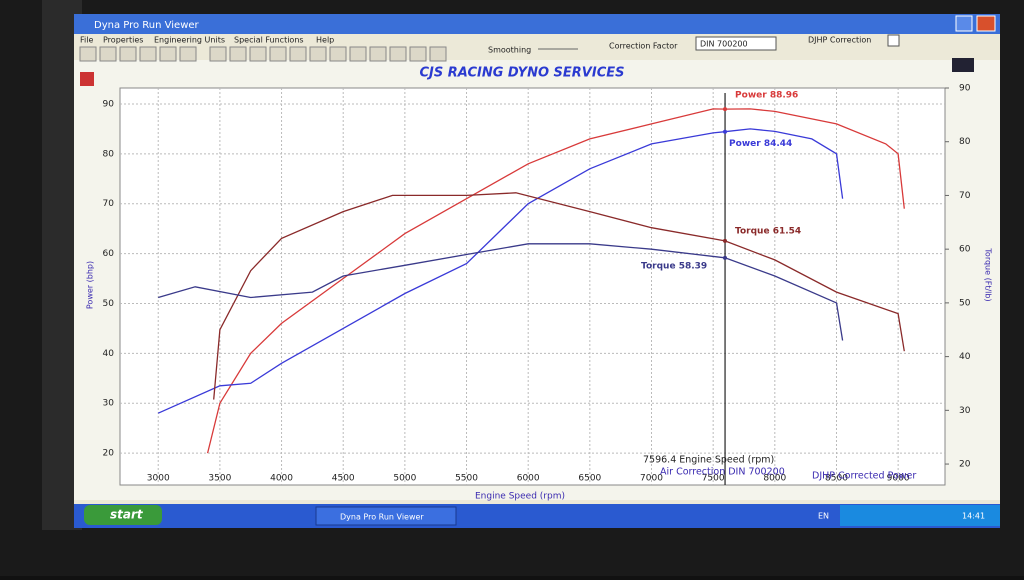 The image size is (1024, 580). Describe the element at coordinates (325, 40) in the screenshot. I see `menu-item: Help` at that location.